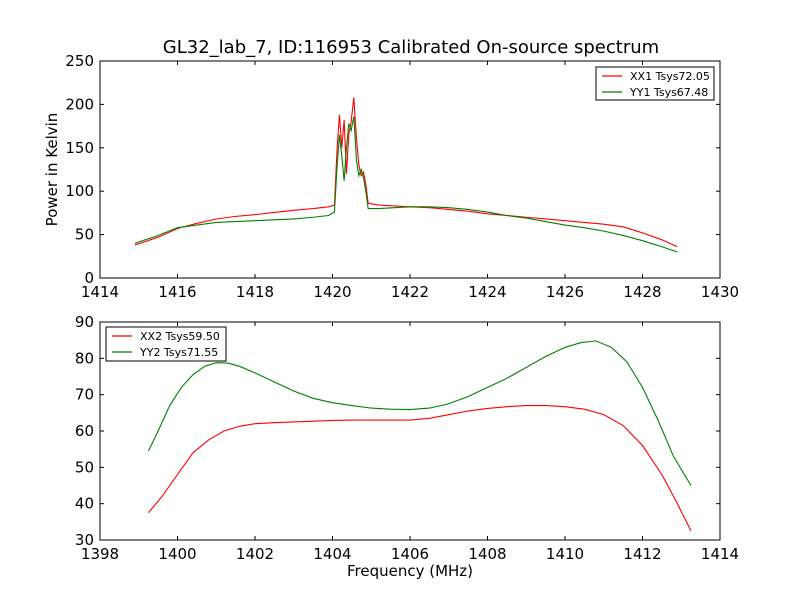 Image resolution: width=800 pixels, height=600 pixels. I want to click on x-tick-label: 1418, so click(255, 292).